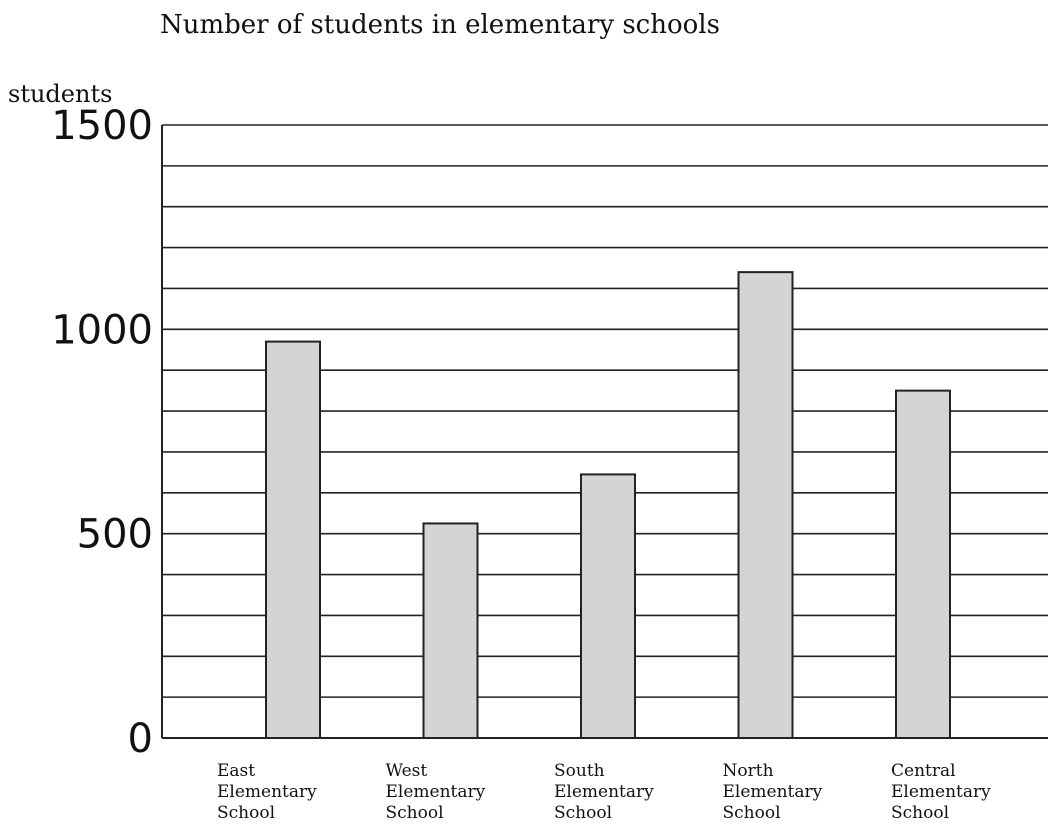  I want to click on x-tick-label: West Elementary School, so click(436, 792).